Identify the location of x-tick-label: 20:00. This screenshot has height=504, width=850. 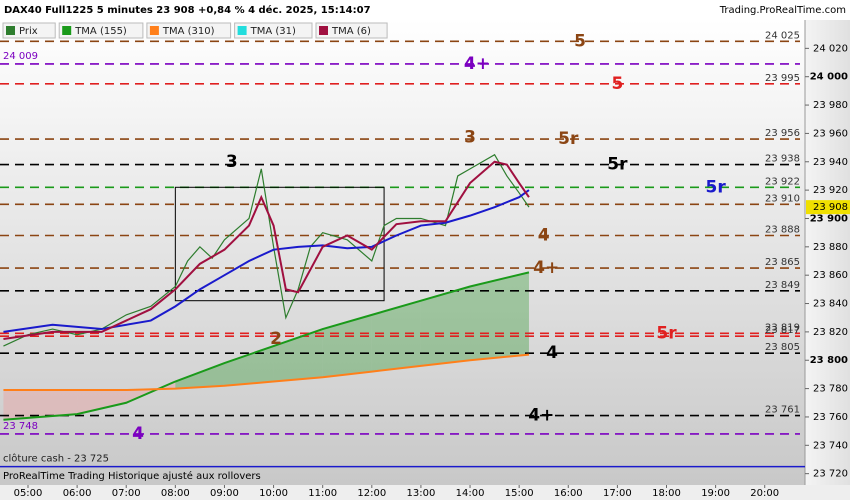
(764, 493).